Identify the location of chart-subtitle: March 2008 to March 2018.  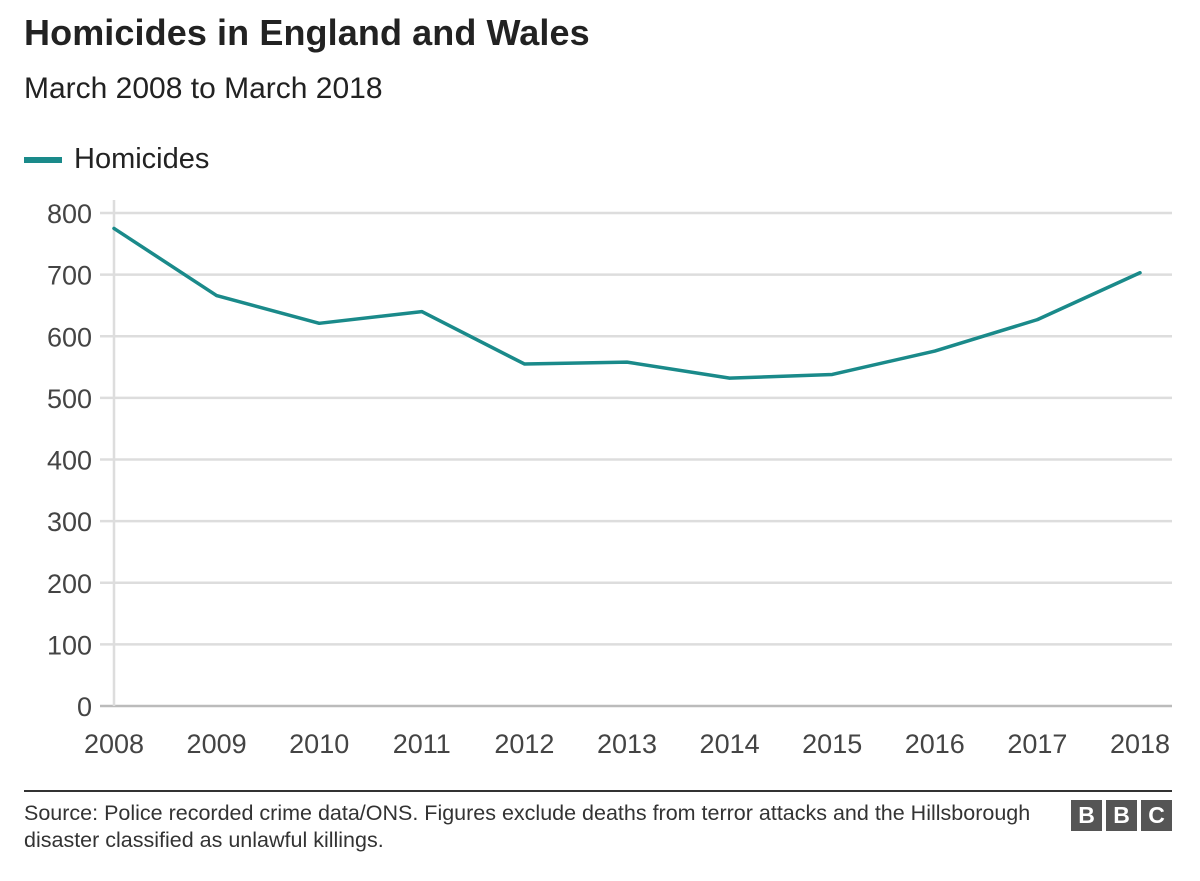
(203, 88).